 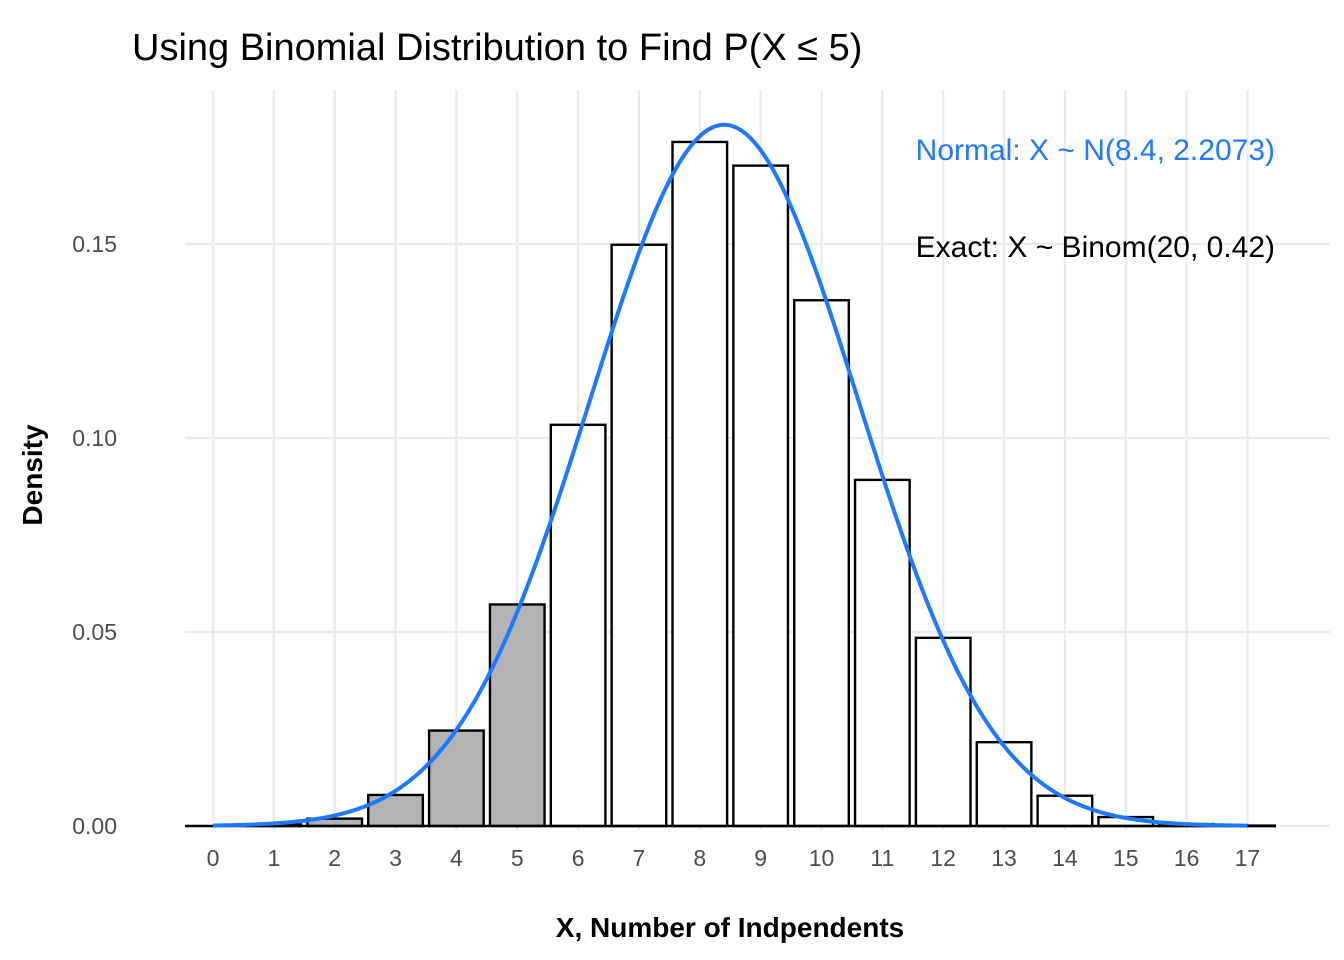 I want to click on x-tick-label: 0, so click(x=213, y=858).